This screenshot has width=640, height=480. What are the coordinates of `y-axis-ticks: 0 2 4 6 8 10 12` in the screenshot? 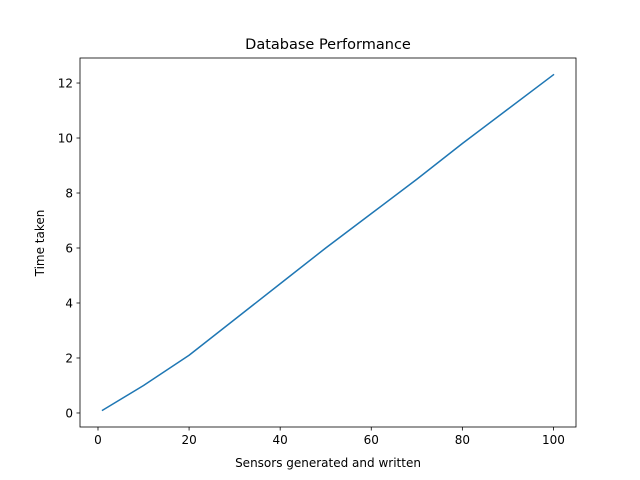 It's located at (69, 248).